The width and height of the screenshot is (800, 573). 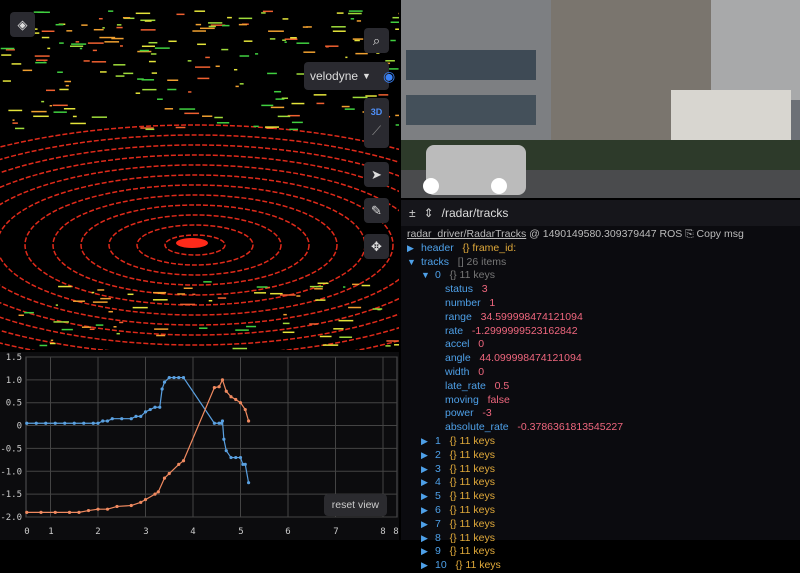 What do you see at coordinates (689, 234) in the screenshot?
I see `copy-icon: ⎘` at bounding box center [689, 234].